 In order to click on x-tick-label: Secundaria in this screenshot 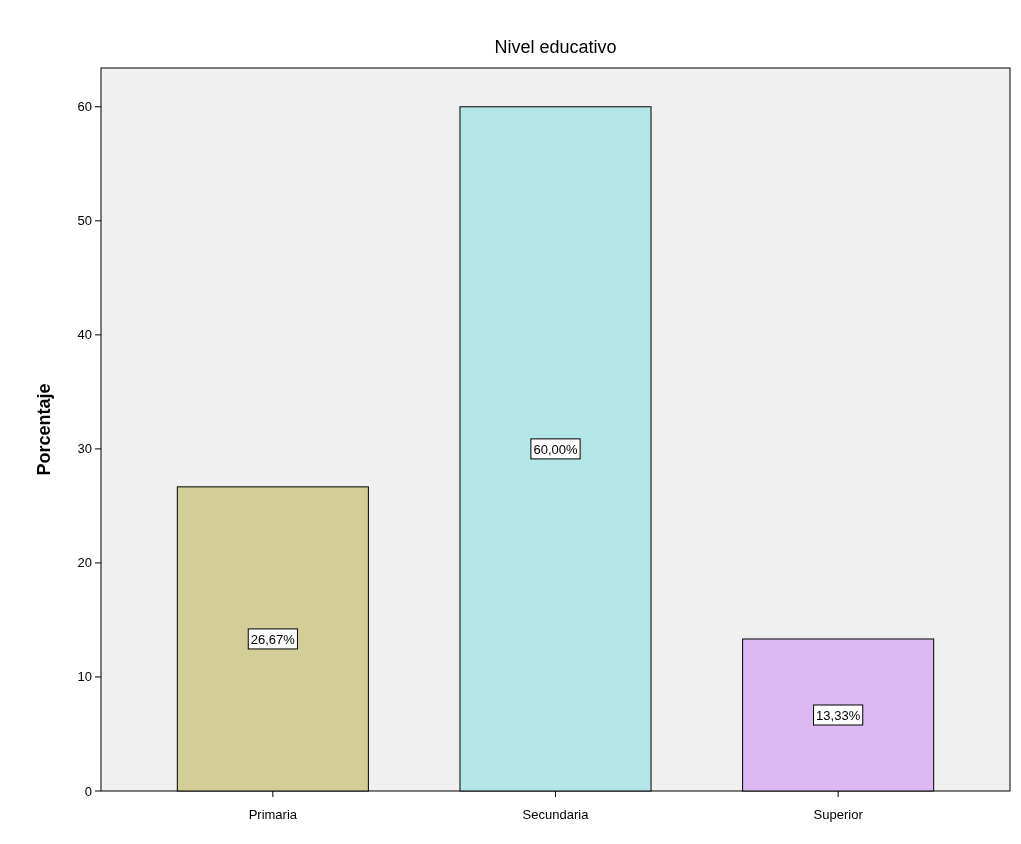, I will do `click(556, 814)`.